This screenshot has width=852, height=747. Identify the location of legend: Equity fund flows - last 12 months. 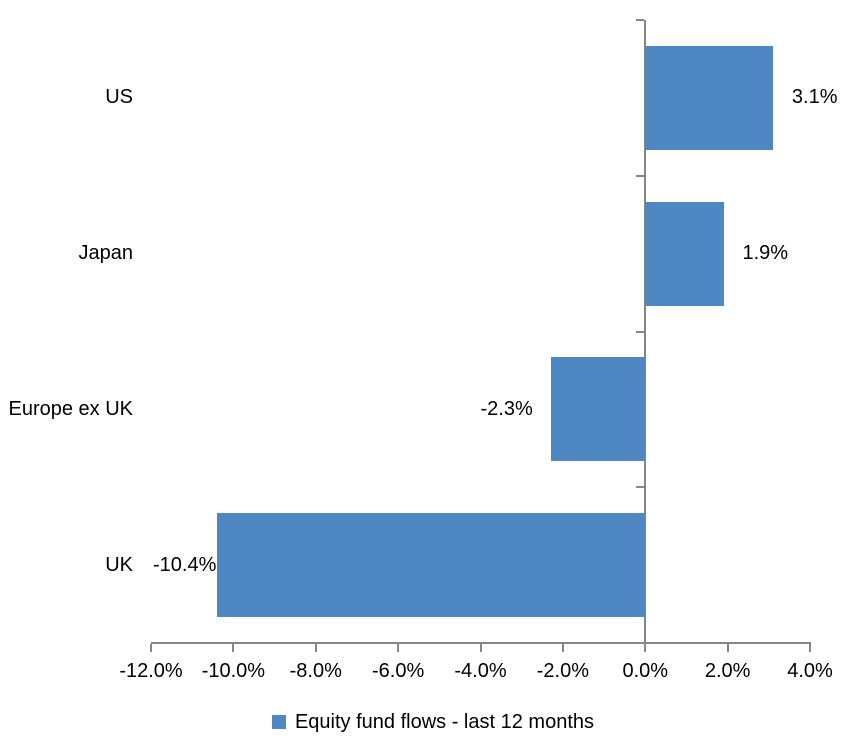
(426, 722).